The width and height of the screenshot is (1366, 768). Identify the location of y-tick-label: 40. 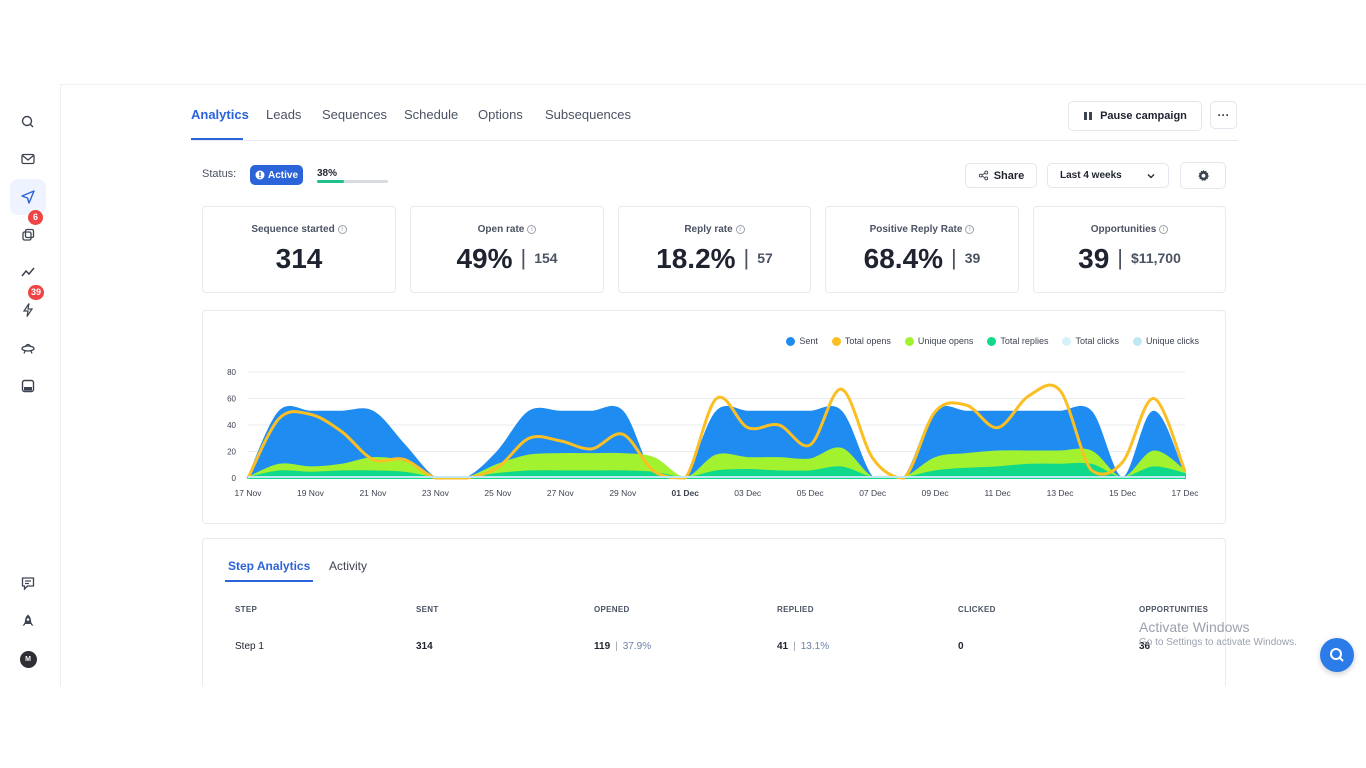
(231, 425).